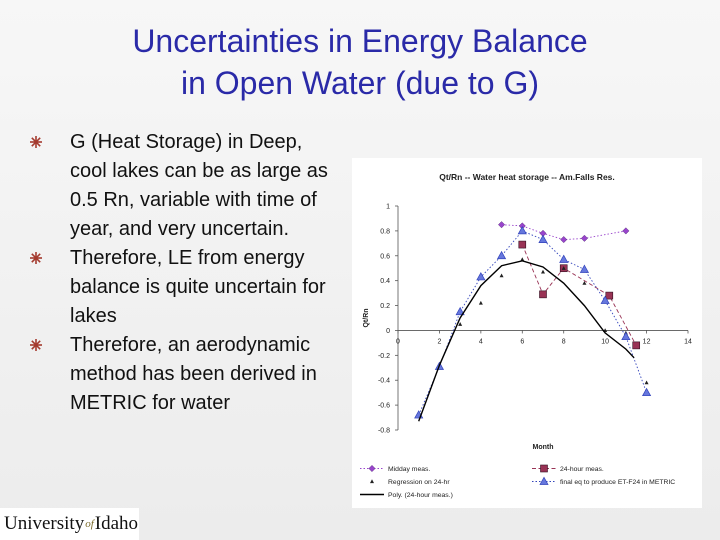 The width and height of the screenshot is (720, 540). Describe the element at coordinates (419, 482) in the screenshot. I see `legend-label: Regression on 24-hr` at that location.